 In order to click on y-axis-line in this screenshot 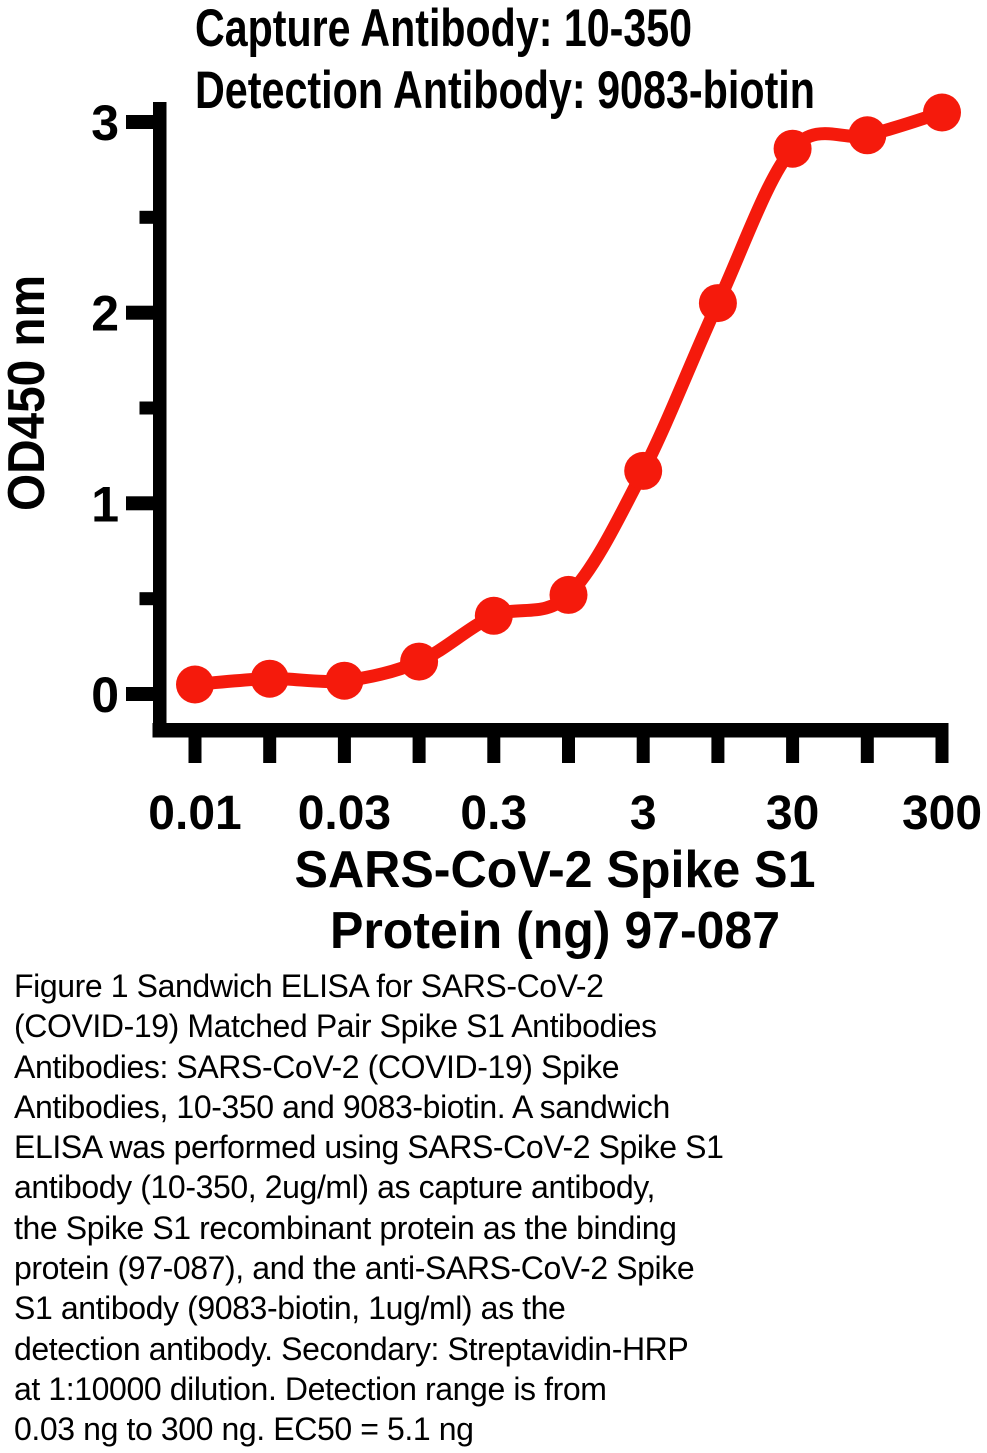, I will do `click(160, 419)`.